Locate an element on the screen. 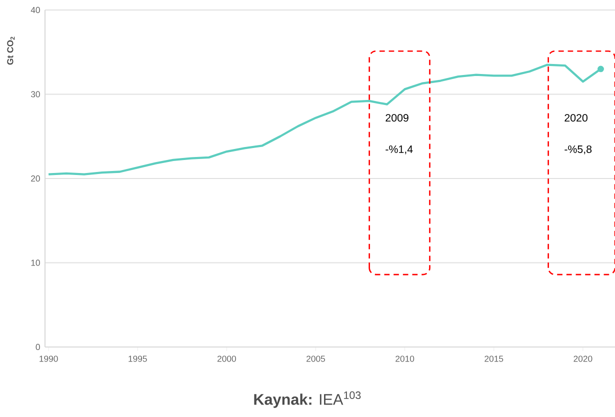 The image size is (615, 417). x-tick-label: 2000 is located at coordinates (226, 359).